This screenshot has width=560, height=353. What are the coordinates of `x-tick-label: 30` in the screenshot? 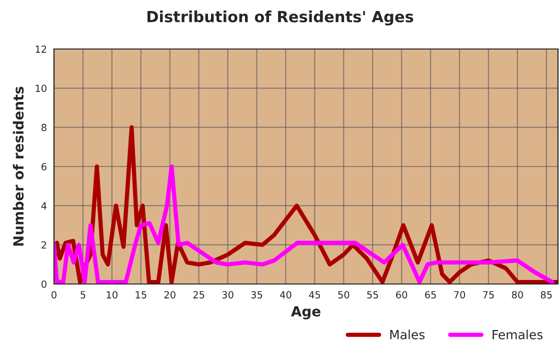 It's located at (228, 294).